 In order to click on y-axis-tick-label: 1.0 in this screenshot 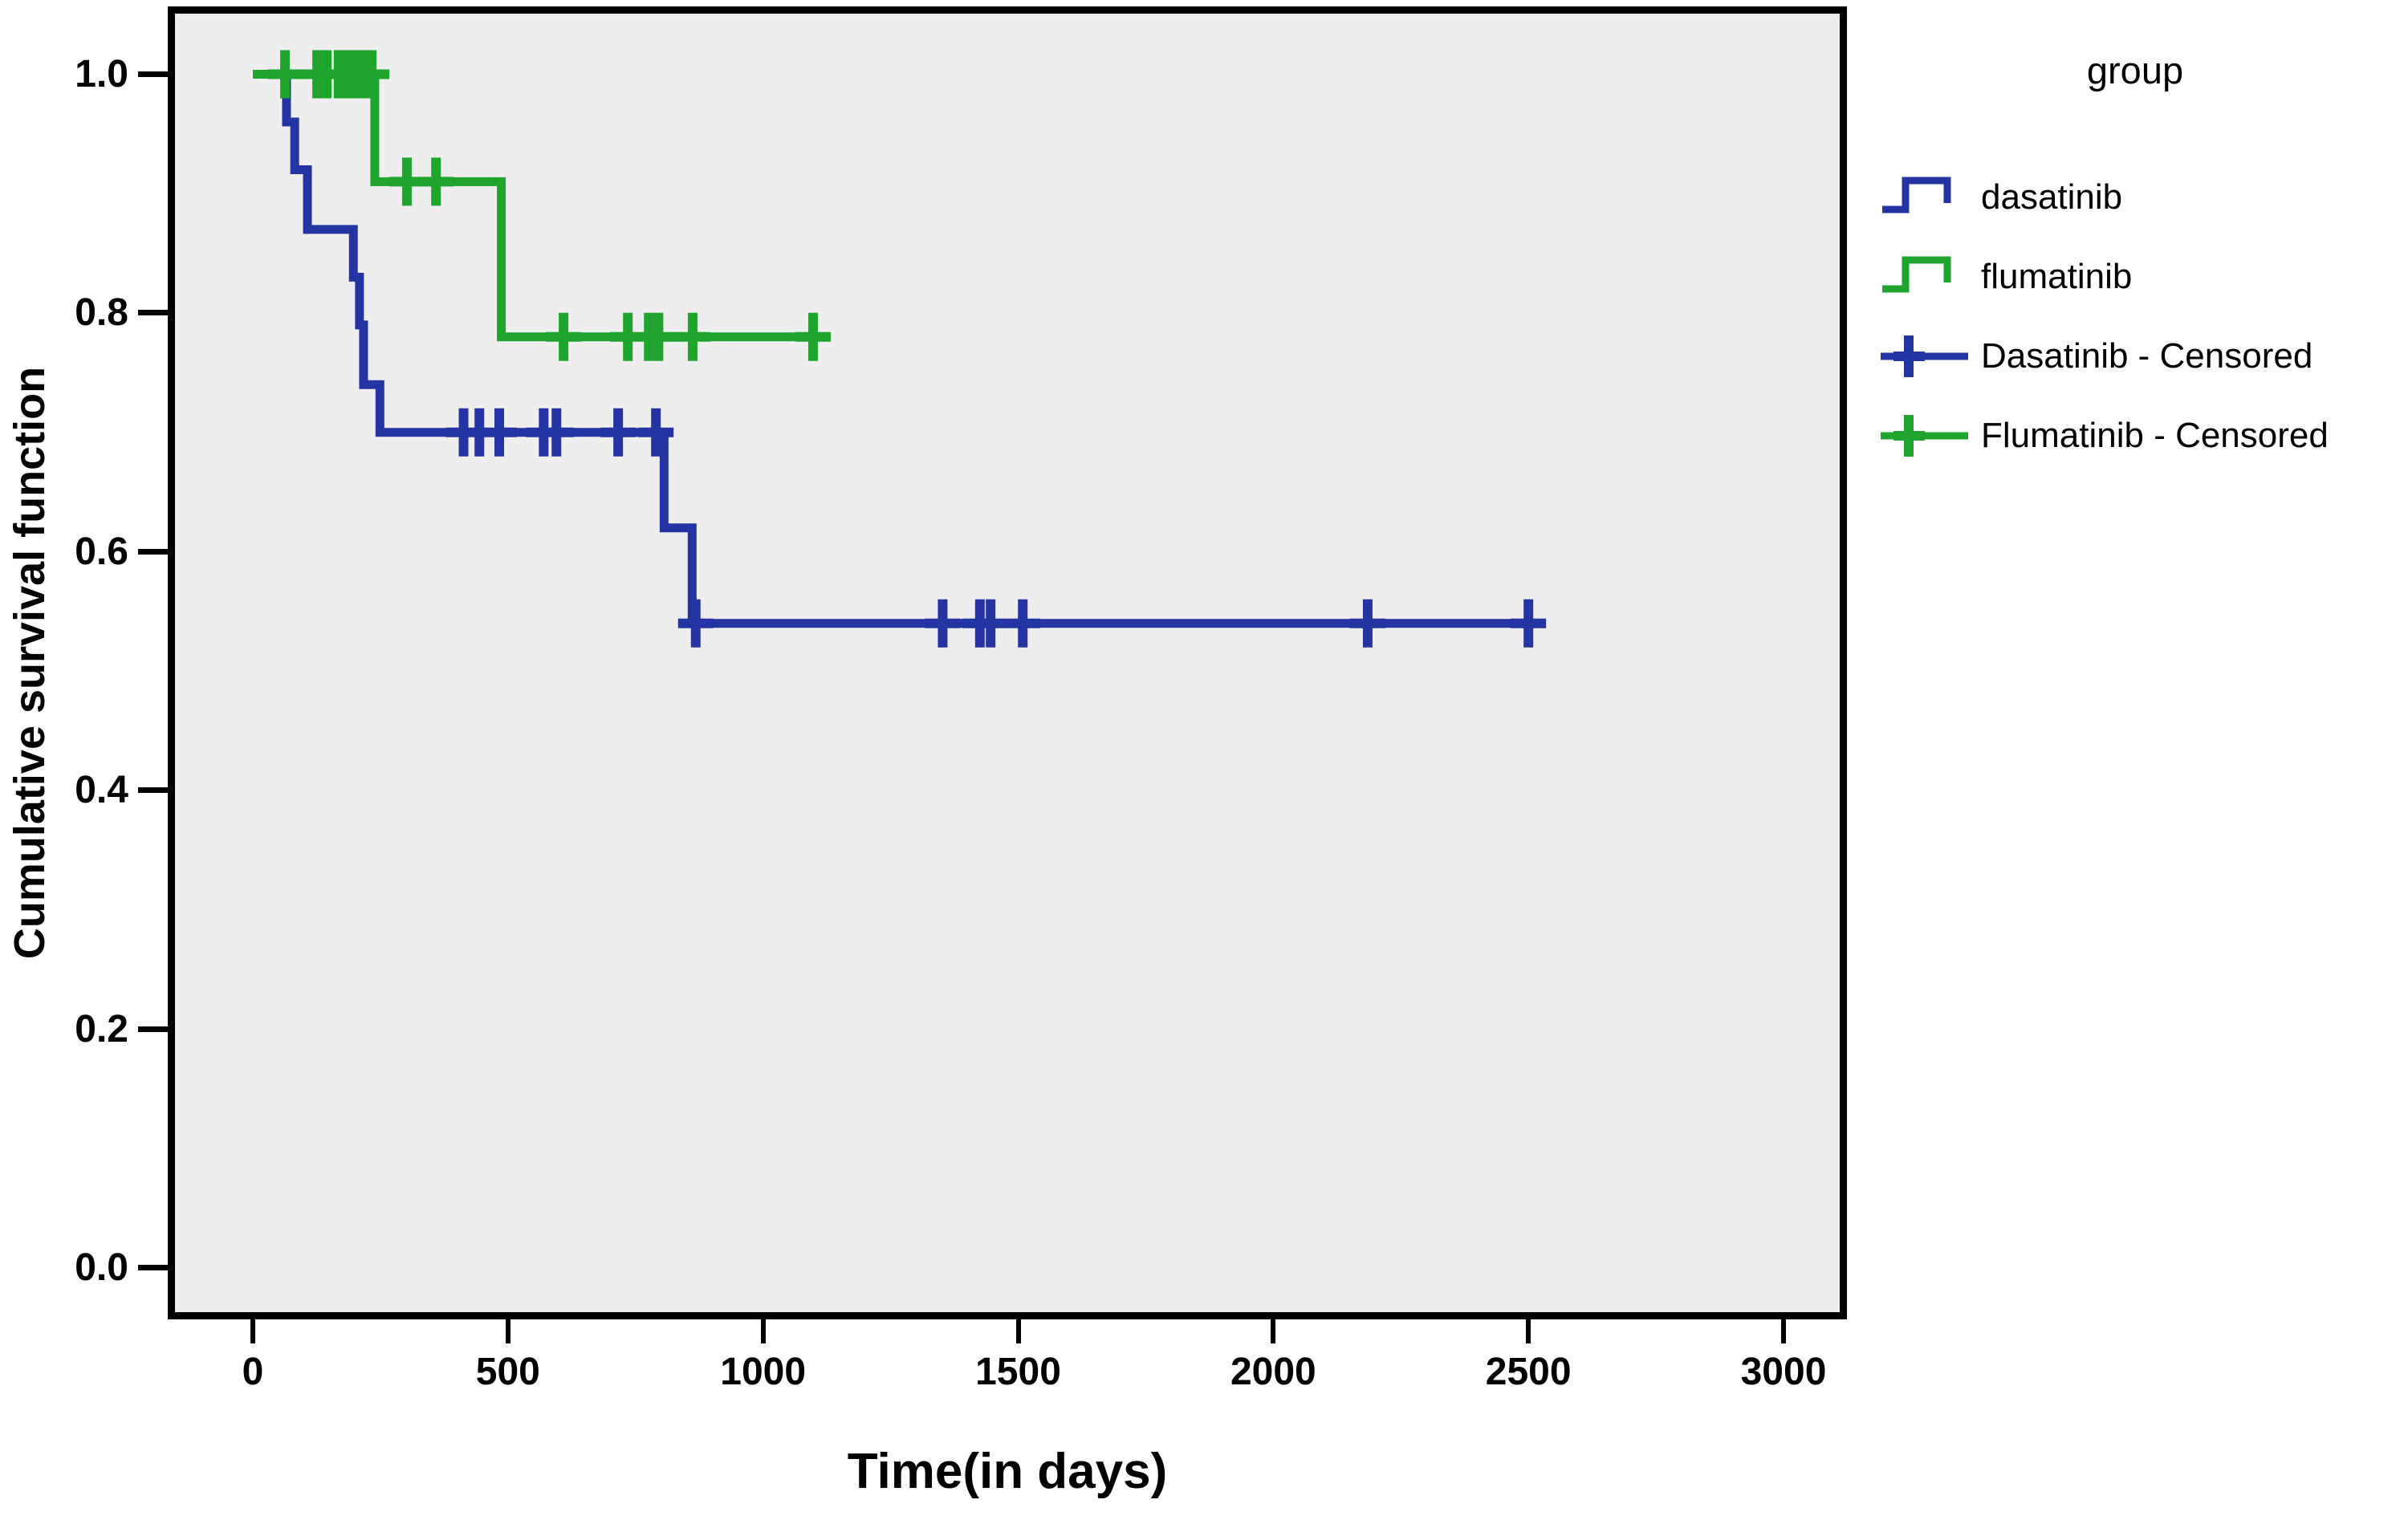, I will do `click(101, 74)`.